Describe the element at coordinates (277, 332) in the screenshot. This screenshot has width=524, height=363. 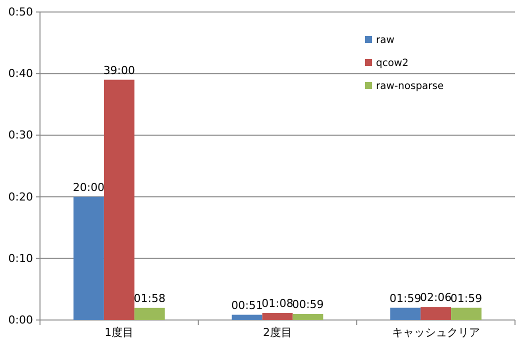
I see `x-tick-label: 2度目` at that location.